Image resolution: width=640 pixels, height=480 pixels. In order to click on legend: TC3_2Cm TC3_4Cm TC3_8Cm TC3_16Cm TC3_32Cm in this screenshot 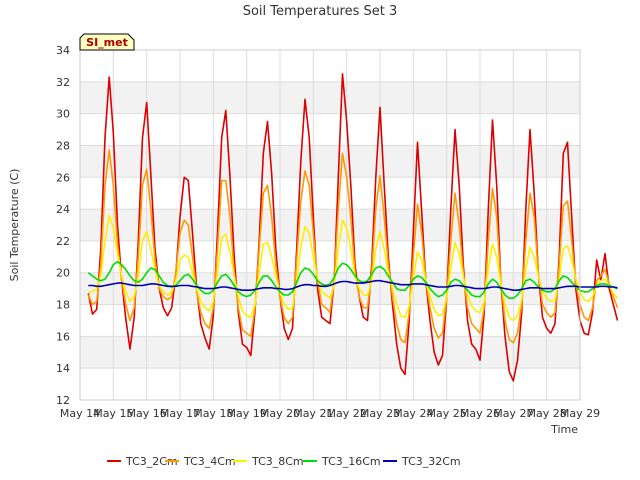, I will do `click(284, 461)`.